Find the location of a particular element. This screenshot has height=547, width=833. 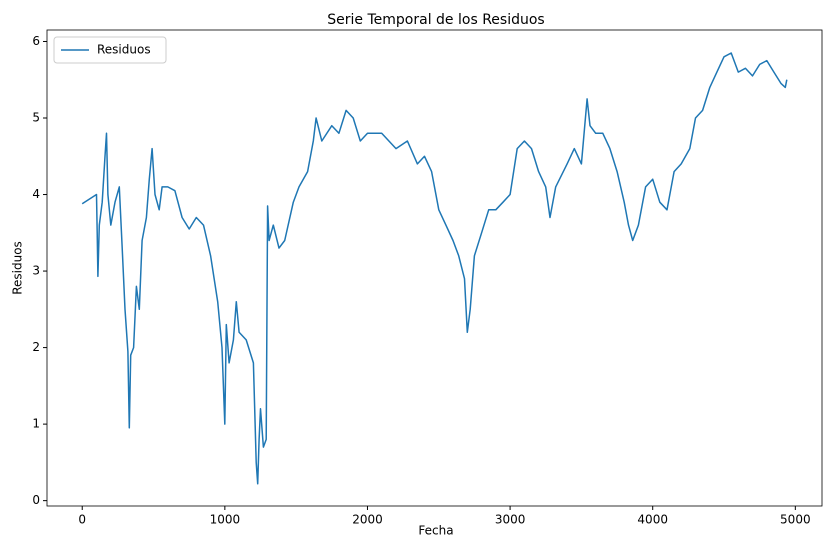

y-tick-label: 6 is located at coordinates (36, 41).